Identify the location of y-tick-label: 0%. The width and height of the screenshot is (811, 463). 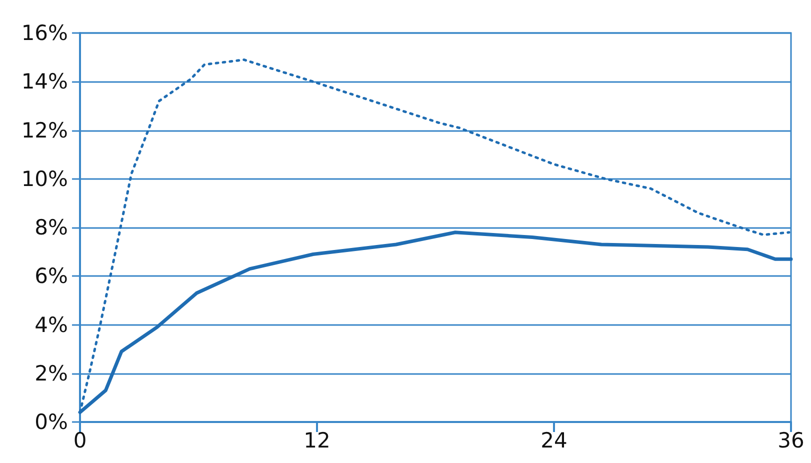
(51, 422).